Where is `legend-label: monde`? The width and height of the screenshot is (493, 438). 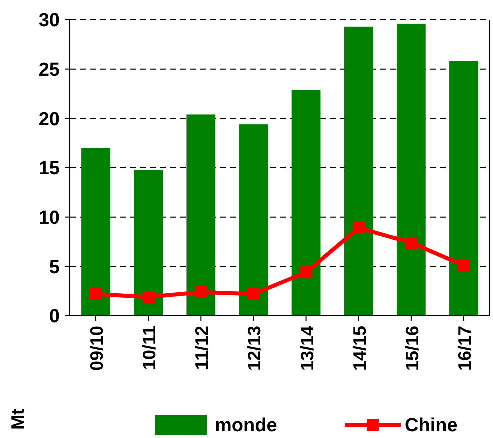 legend-label: monde is located at coordinates (246, 426).